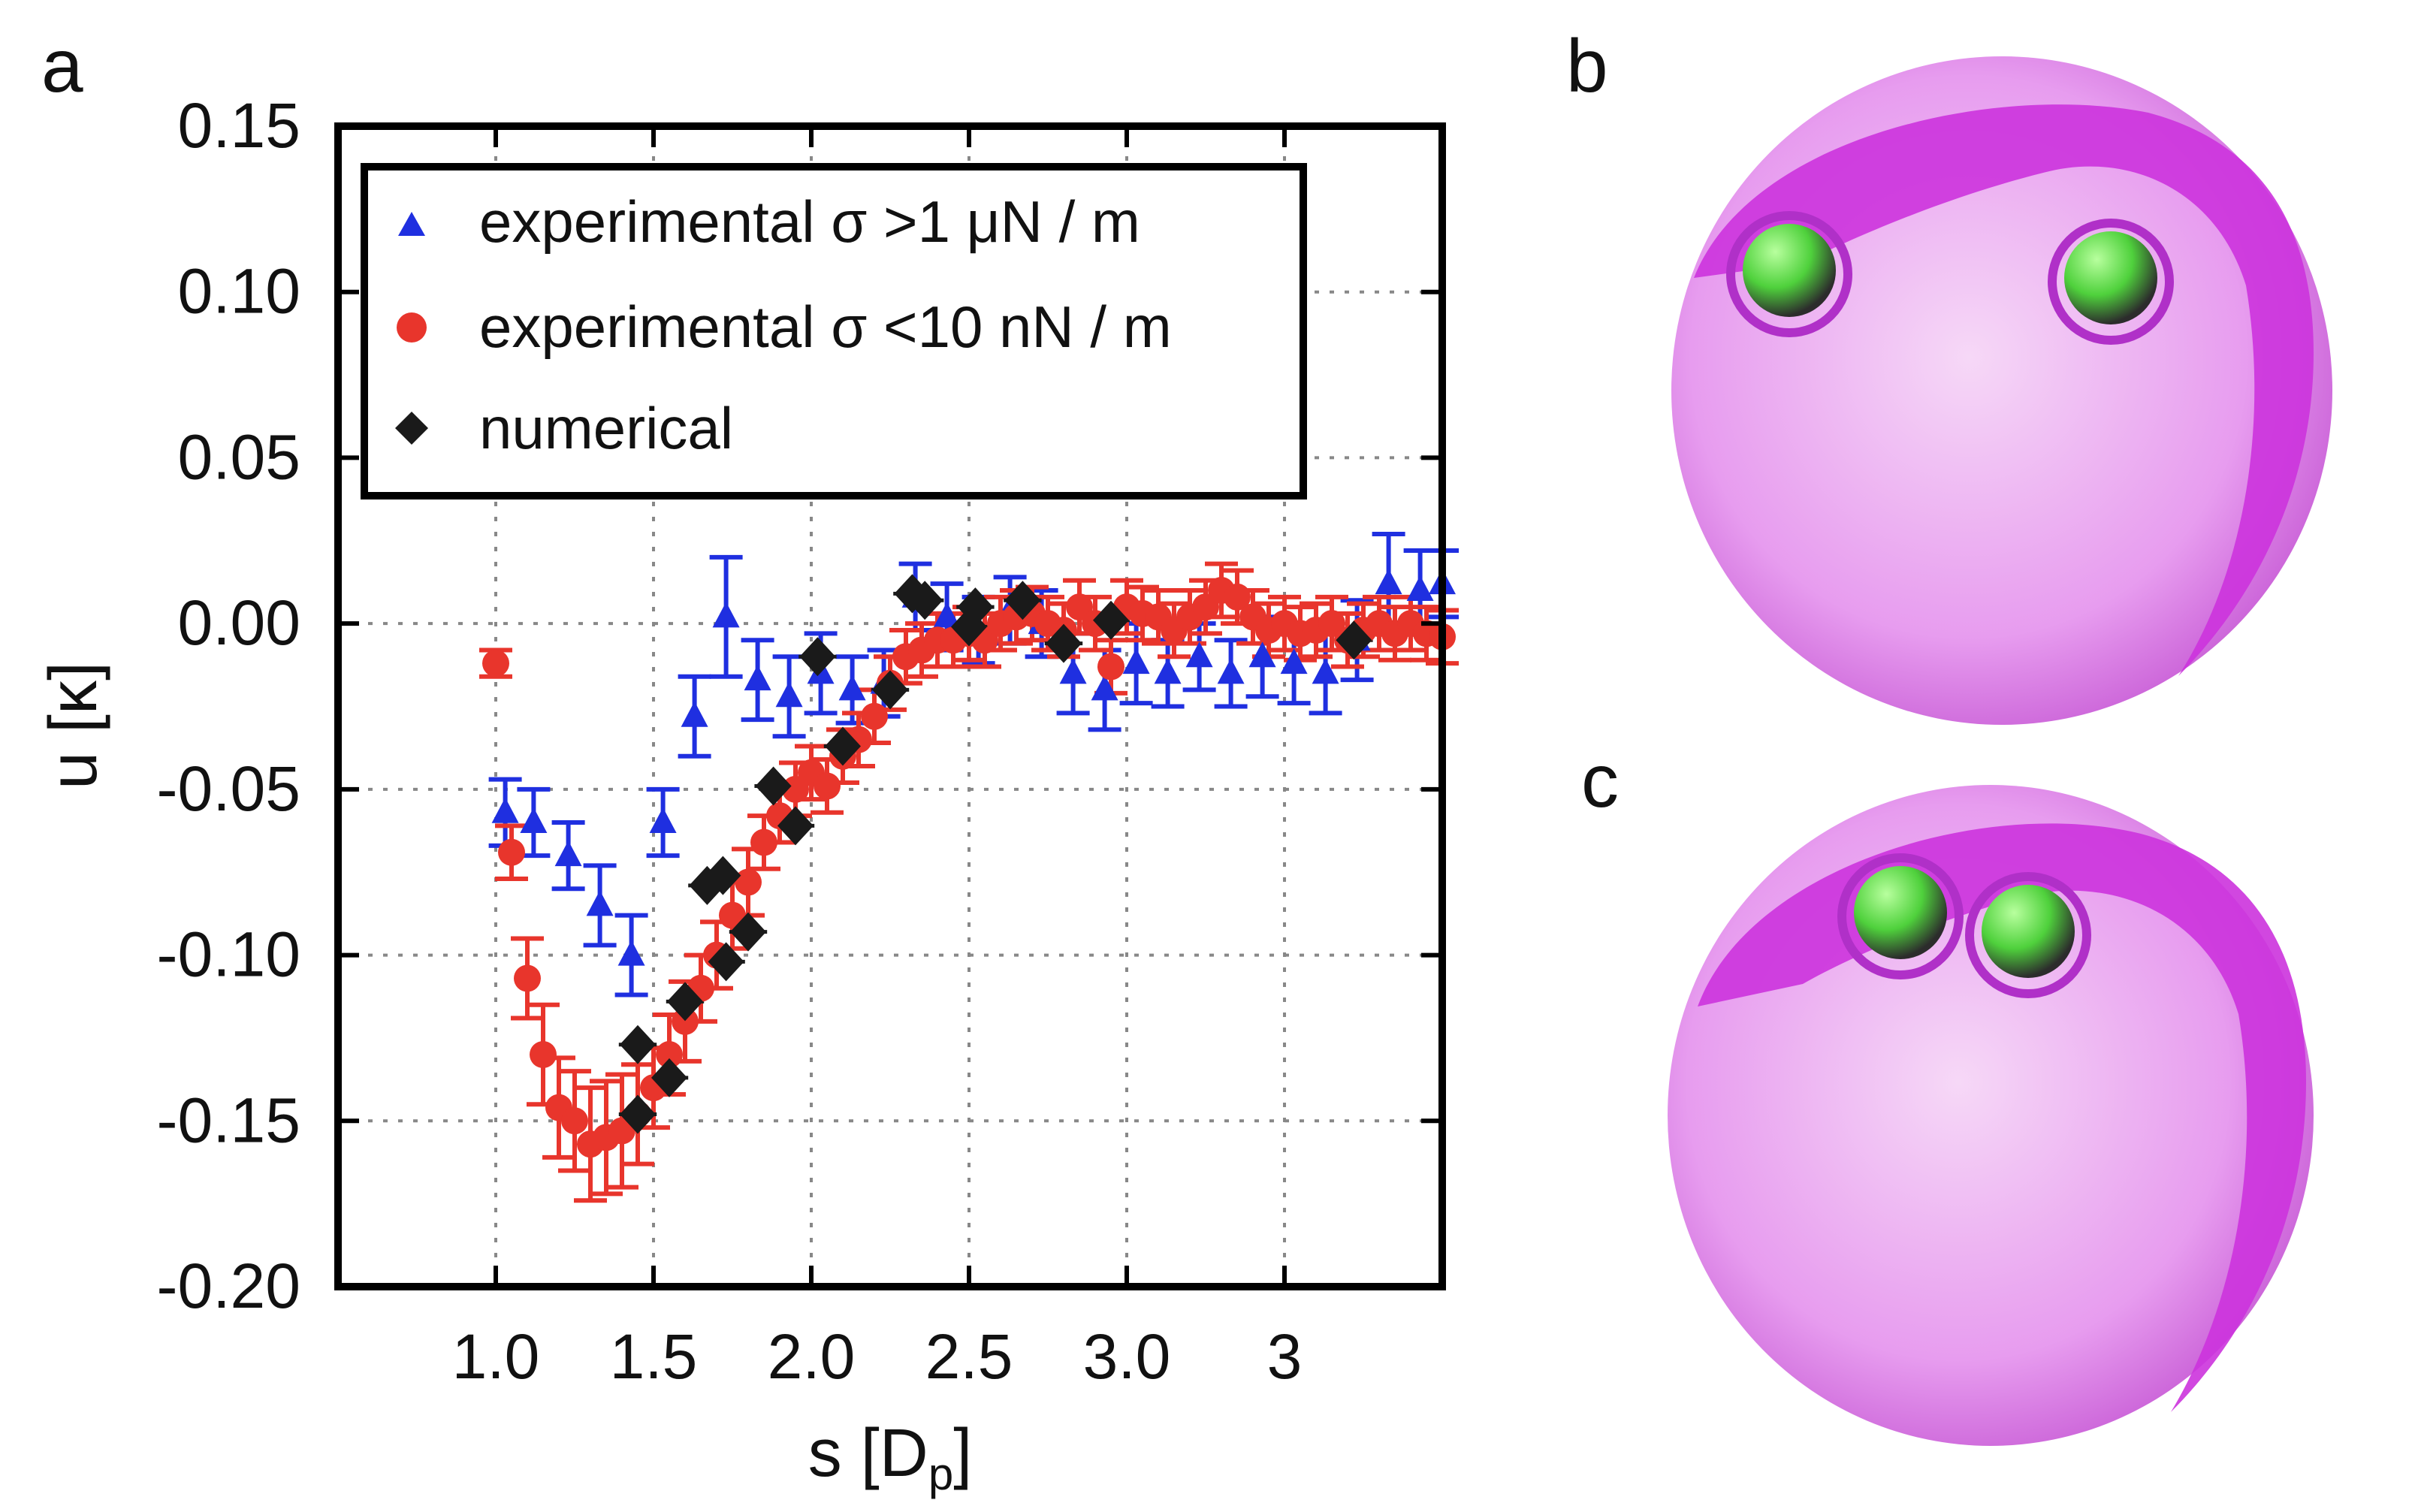 The width and height of the screenshot is (2415, 1512). What do you see at coordinates (812, 1356) in the screenshot?
I see `x-tick-label: 2.0` at bounding box center [812, 1356].